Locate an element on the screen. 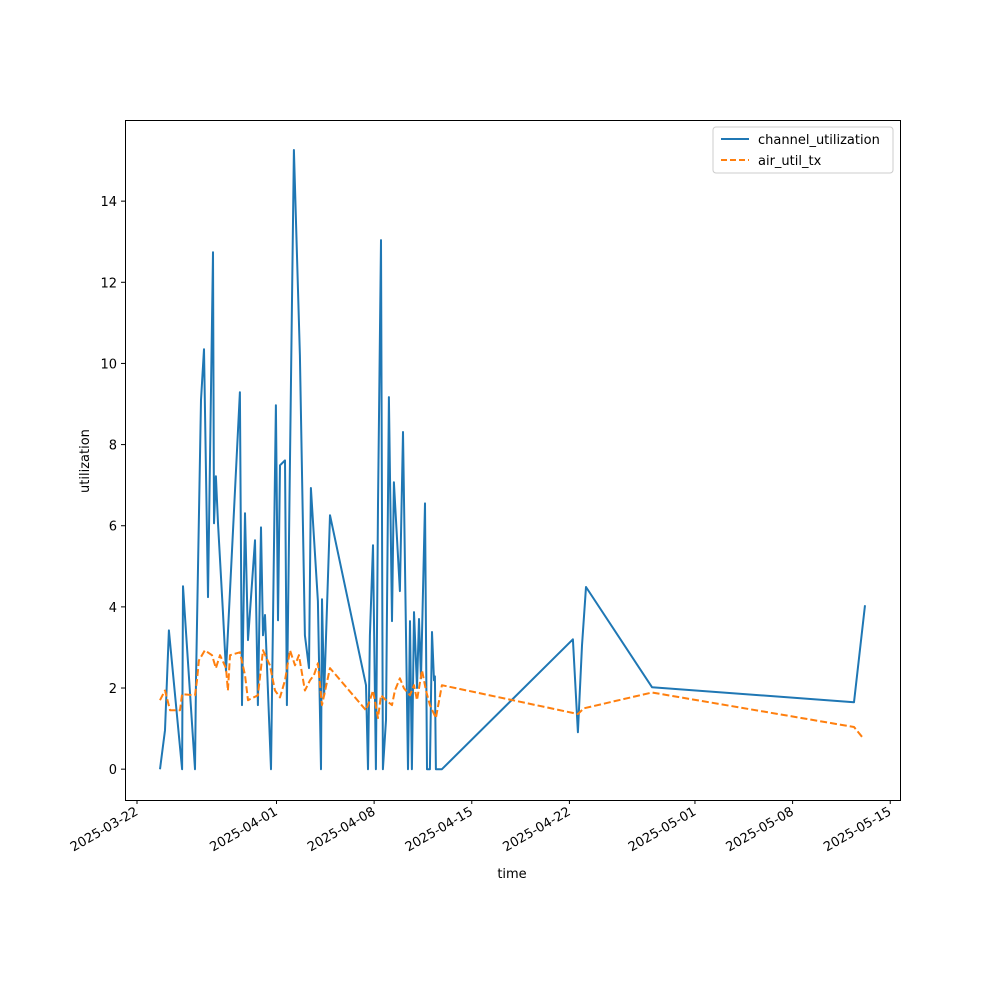 The image size is (1000, 1004). legend: channel_utilization air_util_tx is located at coordinates (803, 150).